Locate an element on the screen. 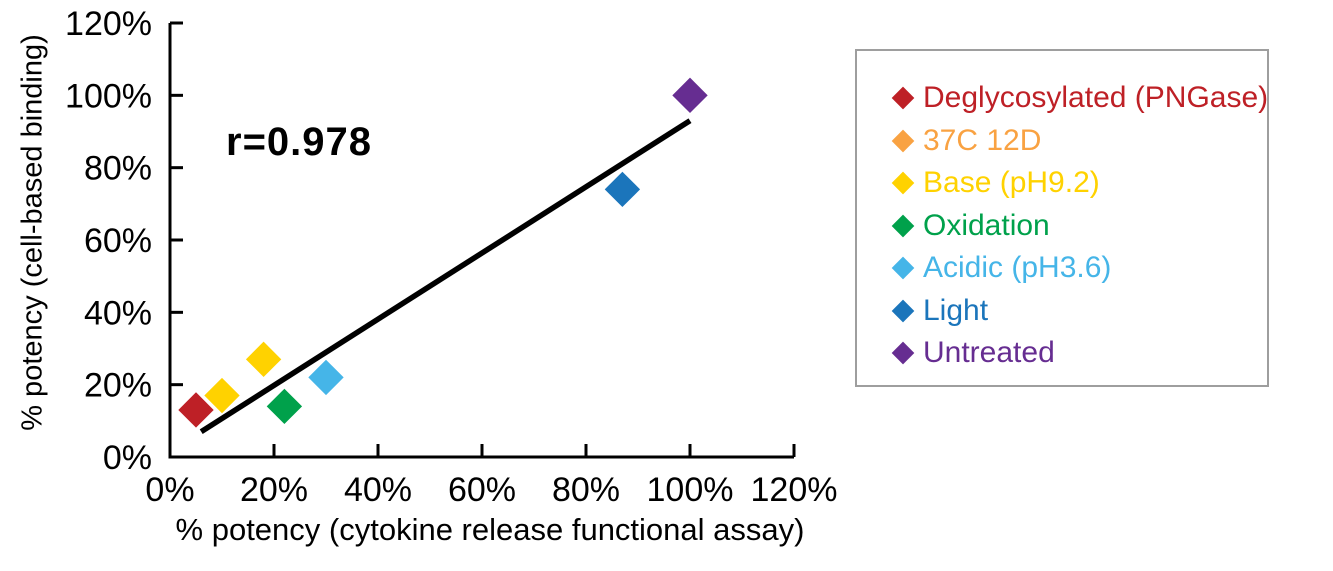 This screenshot has height=571, width=1333. legend-item: Acidic (pH3.6) is located at coordinates (1079, 268).